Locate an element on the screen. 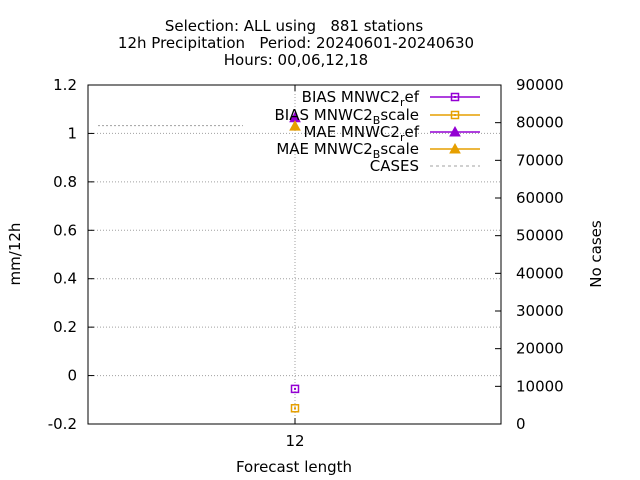 This screenshot has height=480, width=640. y2-tick-label: 70000 is located at coordinates (540, 160).